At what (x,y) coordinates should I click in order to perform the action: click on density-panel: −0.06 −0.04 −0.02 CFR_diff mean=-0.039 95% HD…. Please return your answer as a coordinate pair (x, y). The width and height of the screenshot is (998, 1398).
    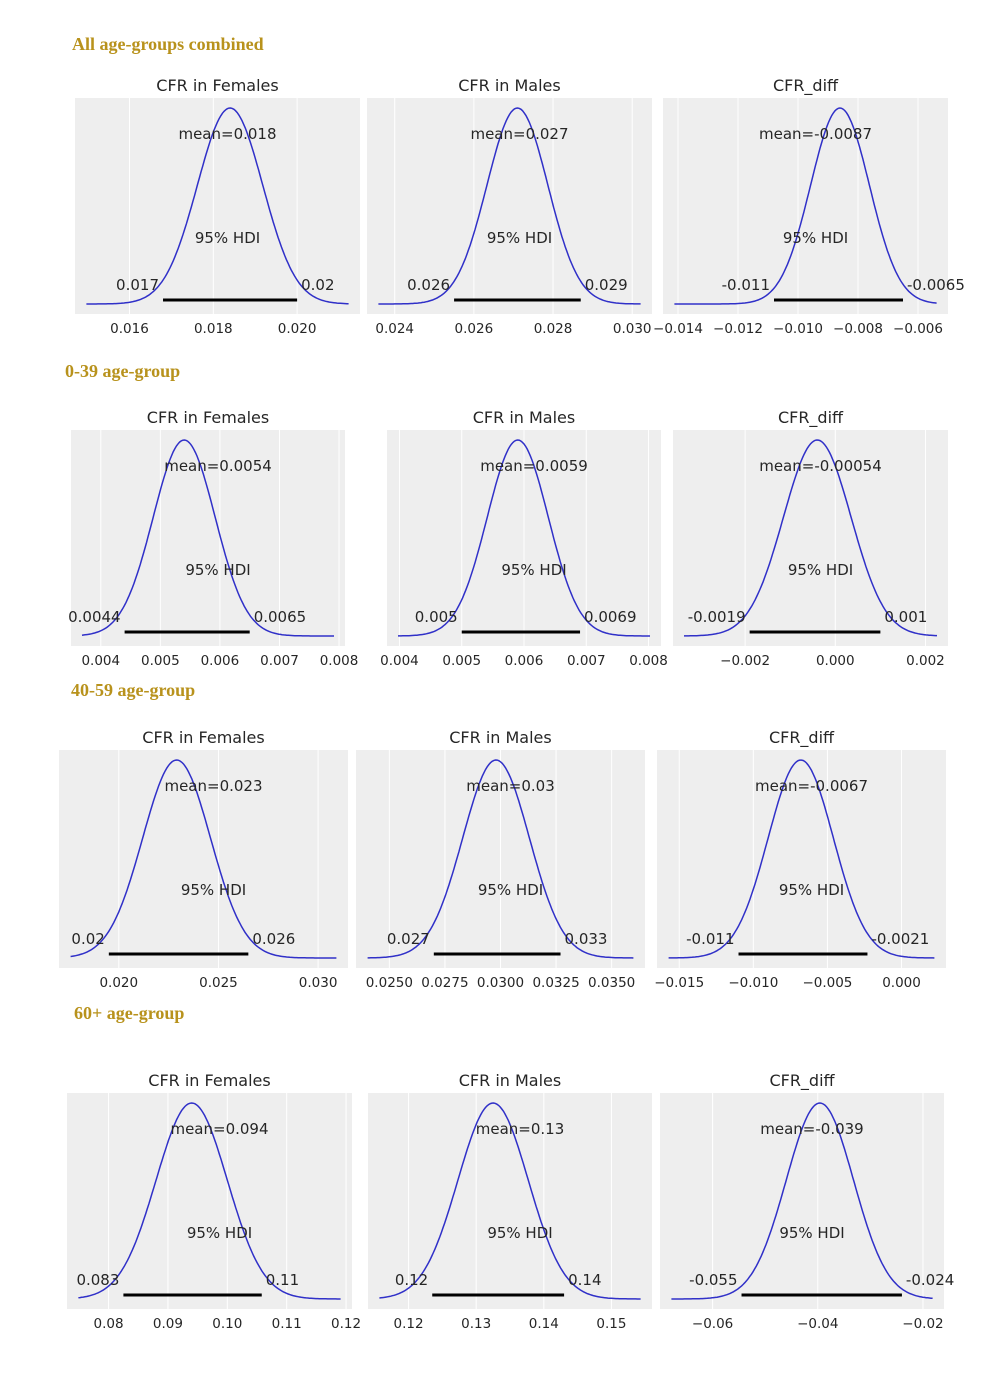
    Looking at the image, I should click on (807, 1201).